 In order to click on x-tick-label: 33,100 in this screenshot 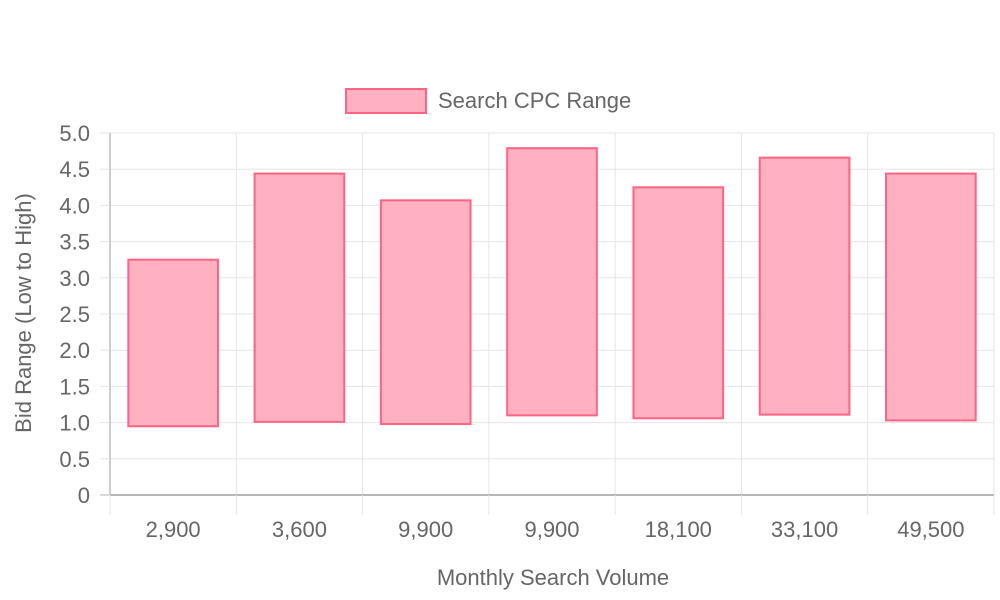, I will do `click(804, 529)`.